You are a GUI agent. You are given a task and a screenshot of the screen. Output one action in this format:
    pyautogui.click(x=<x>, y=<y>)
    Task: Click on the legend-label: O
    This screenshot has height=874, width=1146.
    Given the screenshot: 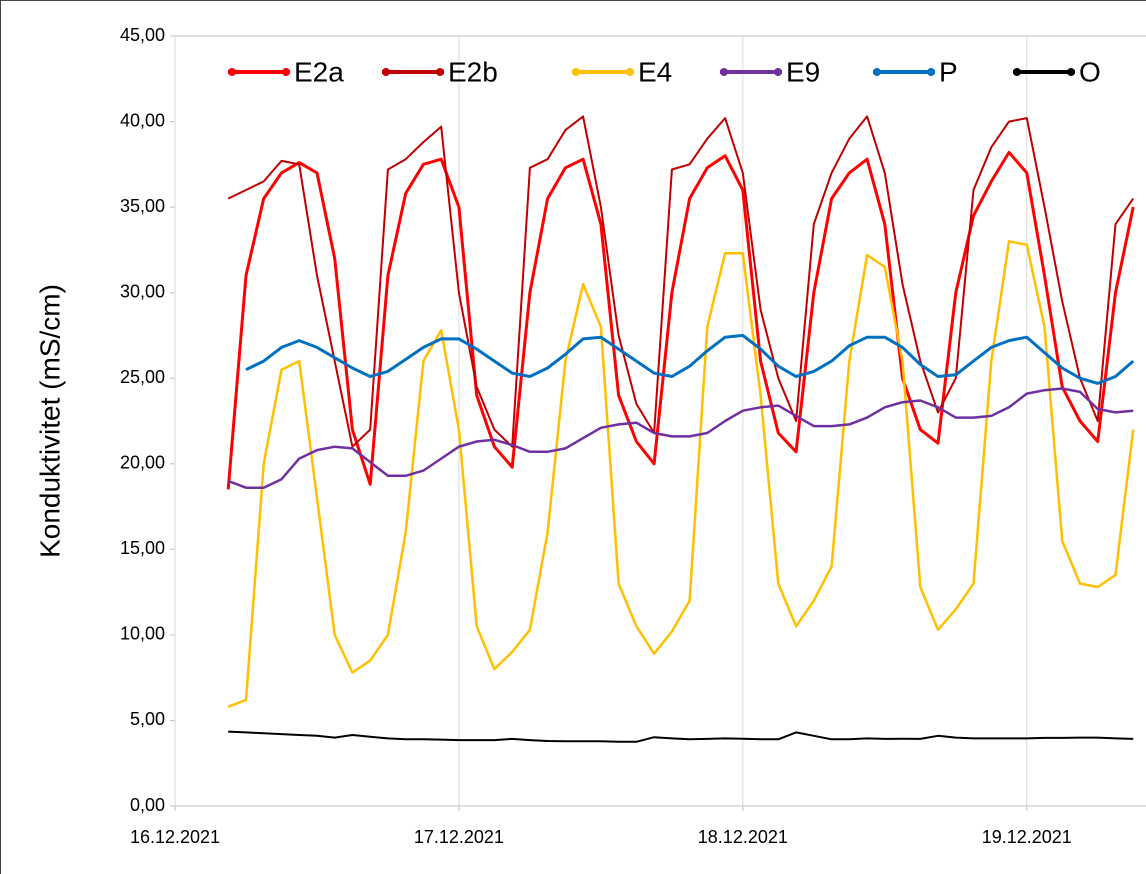 What is the action you would take?
    pyautogui.click(x=1090, y=71)
    